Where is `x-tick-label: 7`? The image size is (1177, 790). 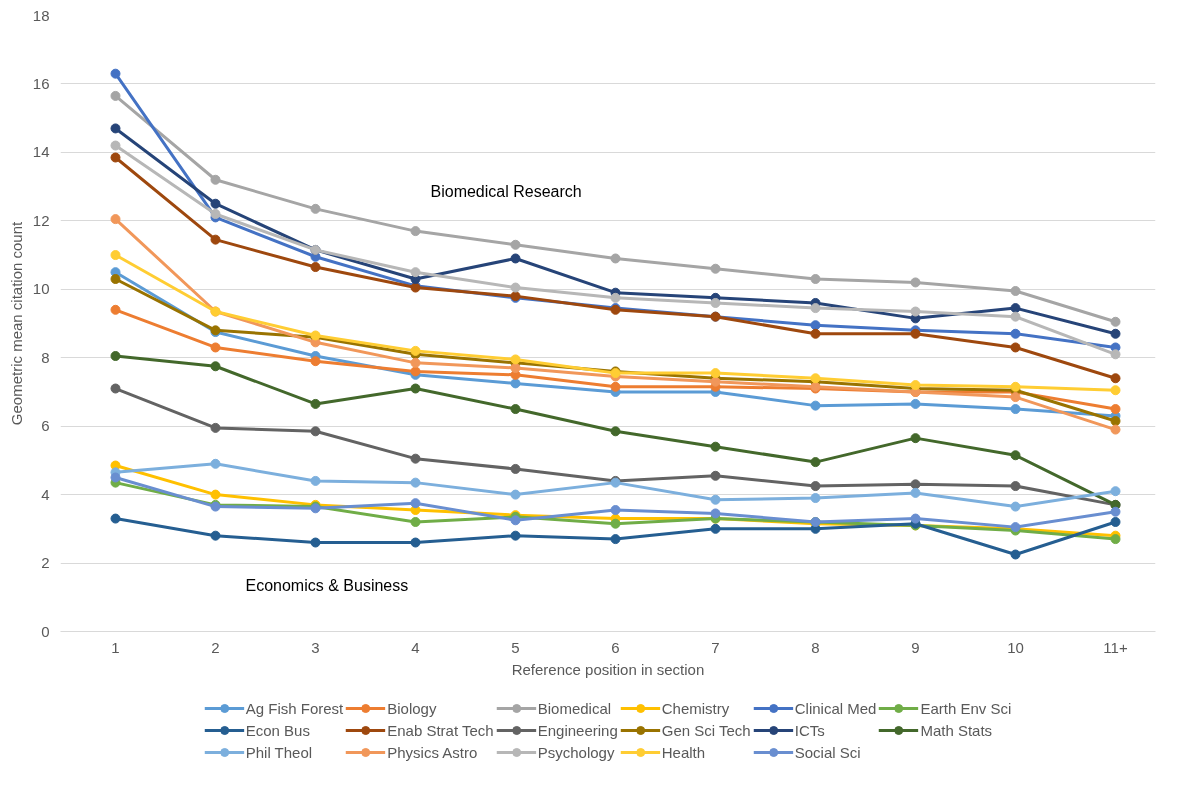
x-tick-label: 7 is located at coordinates (715, 647).